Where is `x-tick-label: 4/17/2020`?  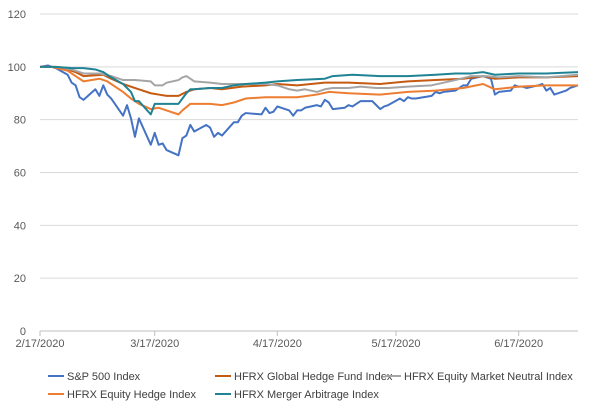
x-tick-label: 4/17/2020 is located at coordinates (277, 344).